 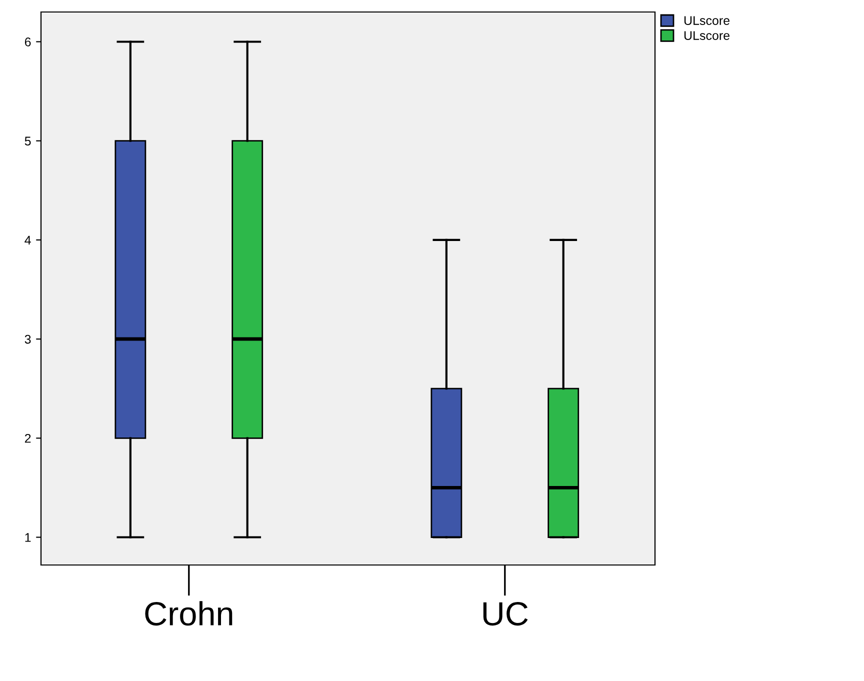 What do you see at coordinates (27, 240) in the screenshot?
I see `y-tick-label: 4` at bounding box center [27, 240].